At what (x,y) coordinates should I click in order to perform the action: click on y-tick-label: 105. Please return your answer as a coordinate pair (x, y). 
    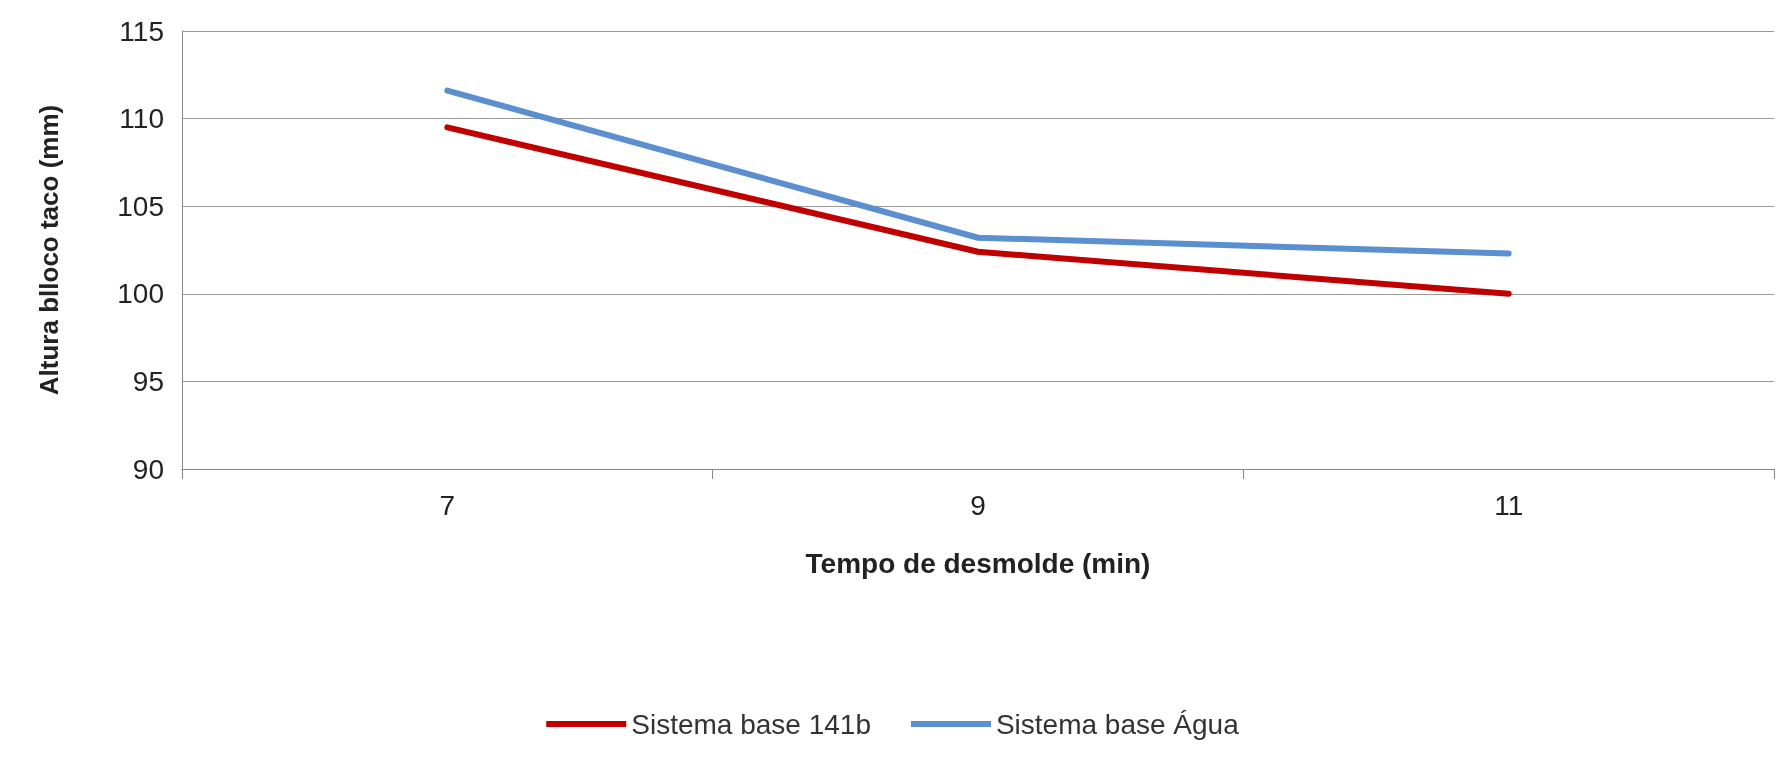
    Looking at the image, I should click on (140, 206).